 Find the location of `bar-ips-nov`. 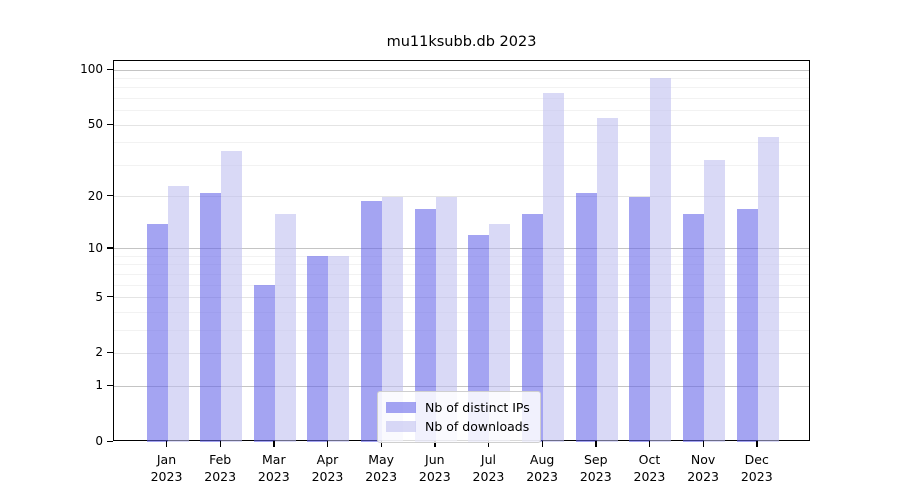

bar-ips-nov is located at coordinates (694, 327).